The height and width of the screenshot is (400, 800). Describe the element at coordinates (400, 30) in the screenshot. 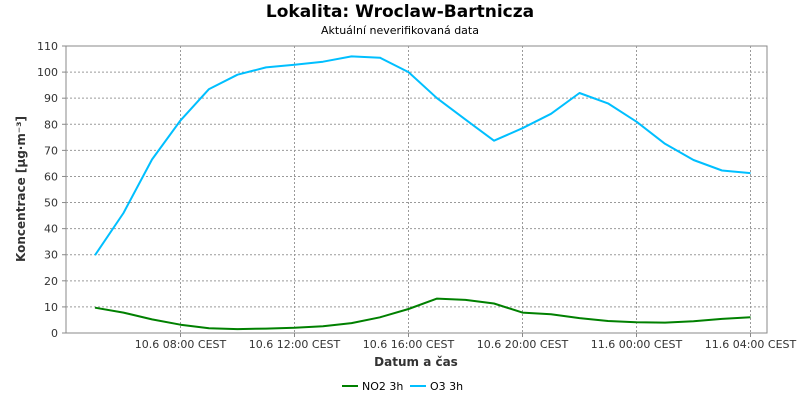

I see `chart-subtitle: Aktuální neverifikovaná data` at that location.